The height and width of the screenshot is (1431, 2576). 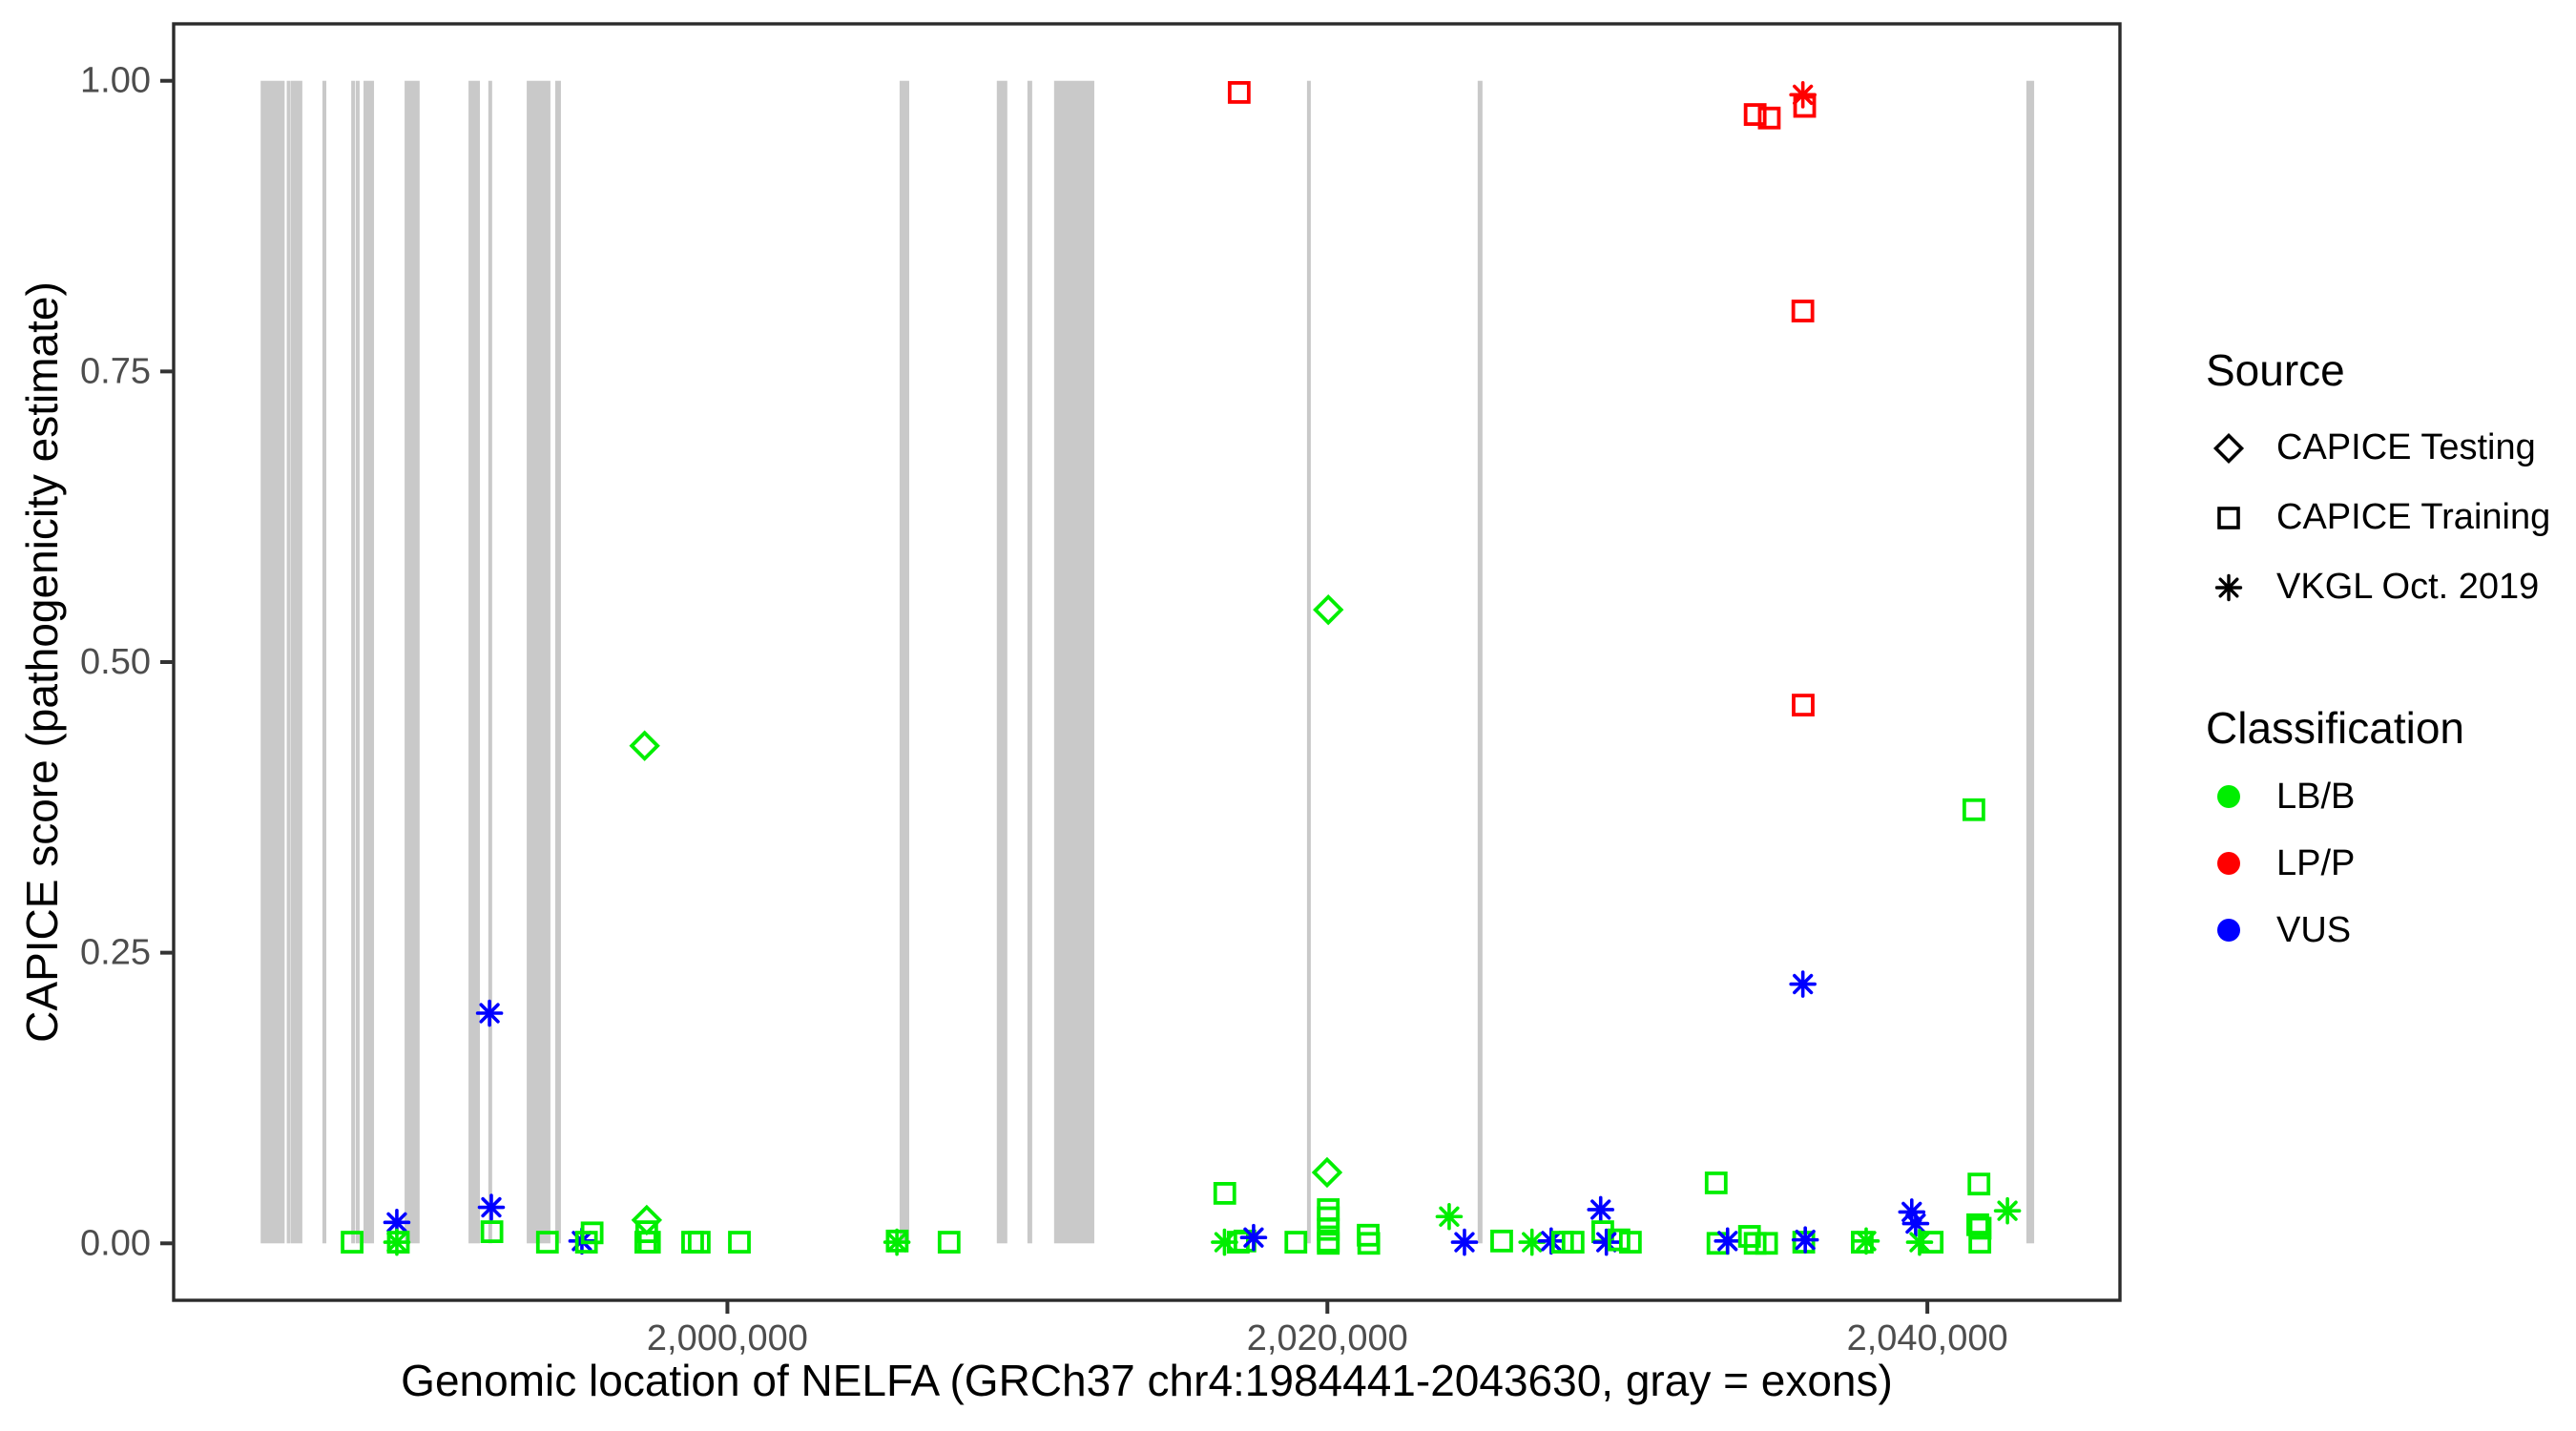 I want to click on legend-item-label: LP/P, so click(x=2316, y=862).